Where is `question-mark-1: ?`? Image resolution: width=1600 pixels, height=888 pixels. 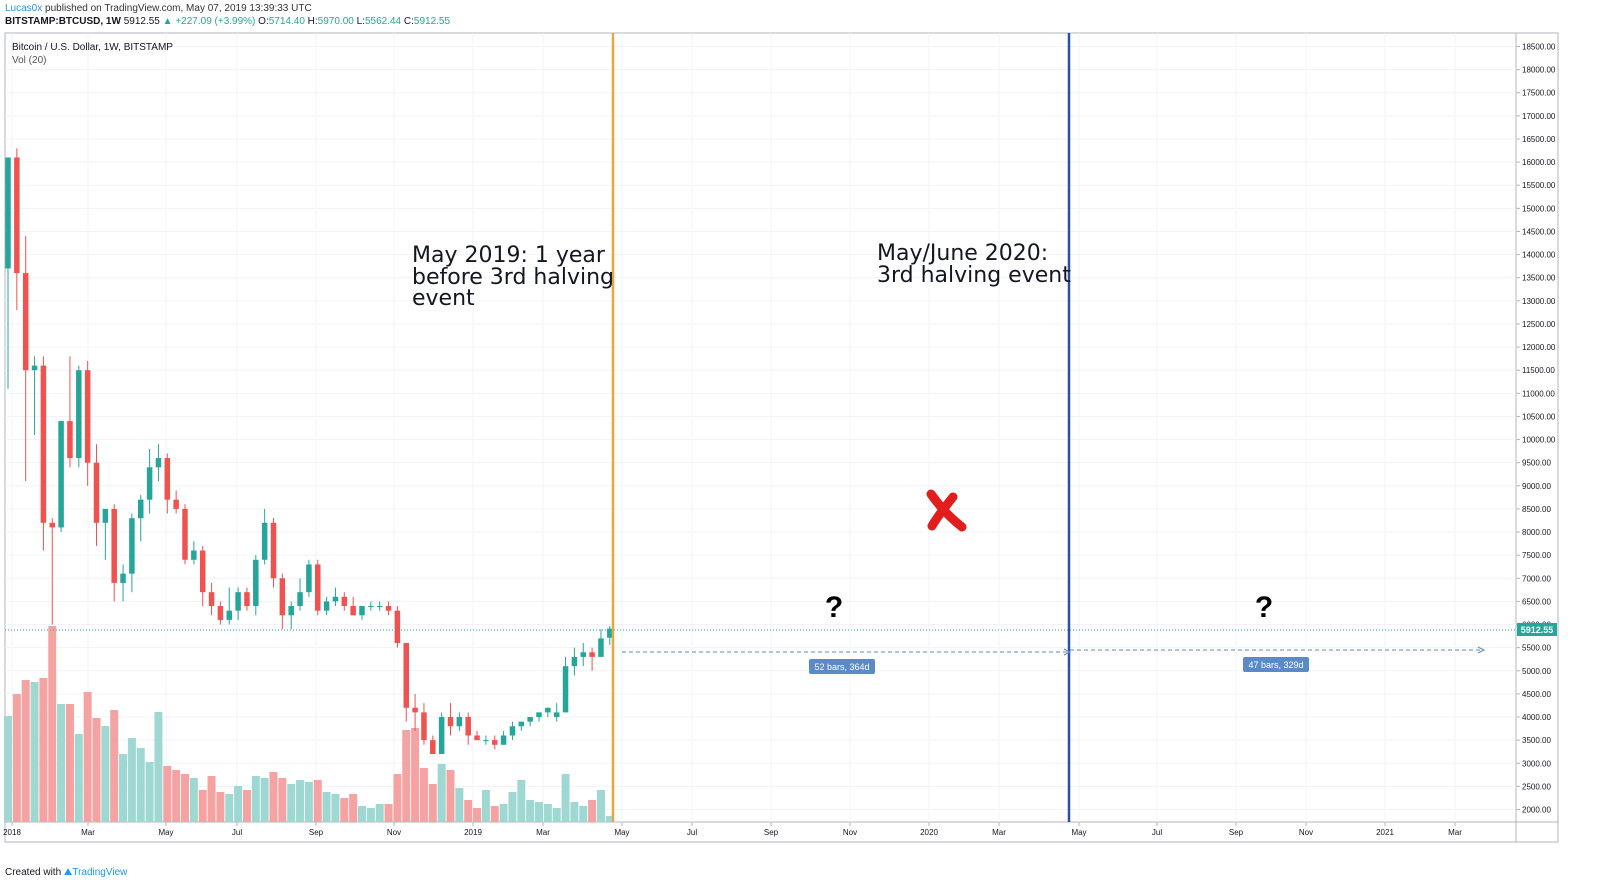
question-mark-1: ? is located at coordinates (834, 607).